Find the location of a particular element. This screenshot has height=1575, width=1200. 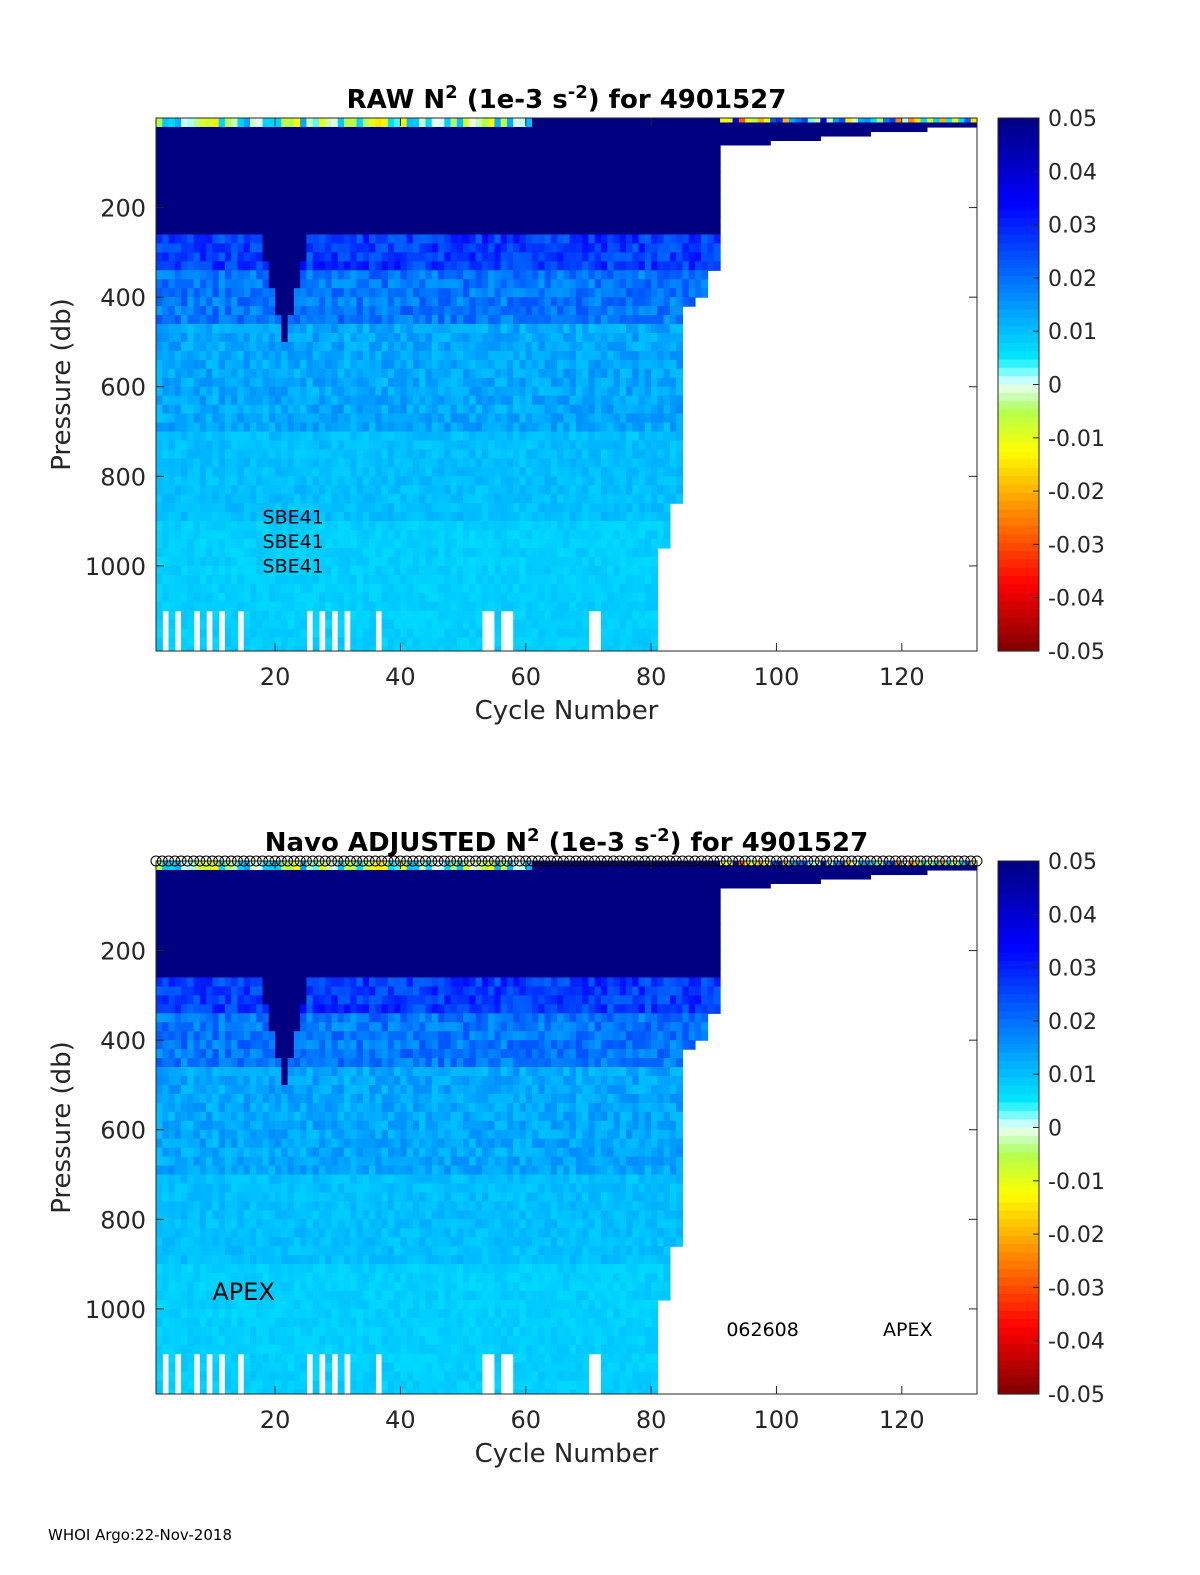

y-tick-label: 600 is located at coordinates (123, 388).